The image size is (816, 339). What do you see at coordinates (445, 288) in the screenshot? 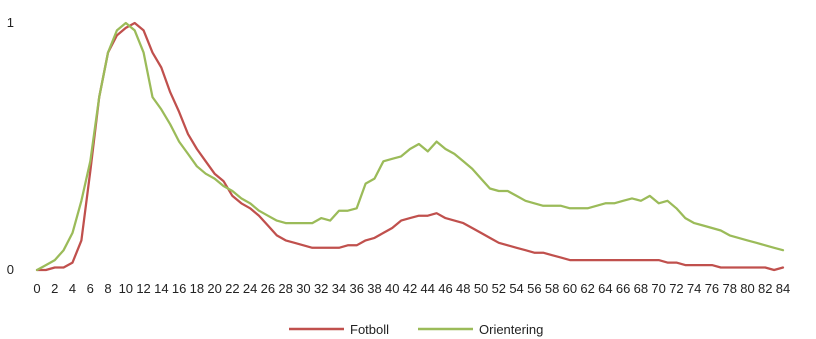
I see `x-tick-label: 46` at bounding box center [445, 288].